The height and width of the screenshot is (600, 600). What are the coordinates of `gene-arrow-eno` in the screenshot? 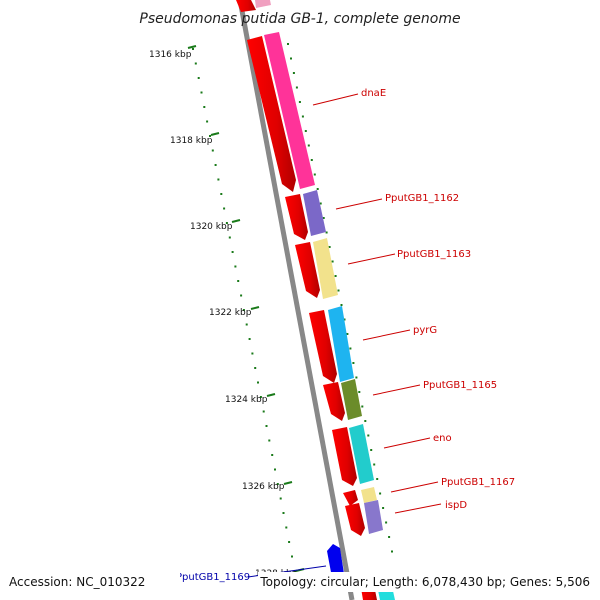 It's located at (361, 454).